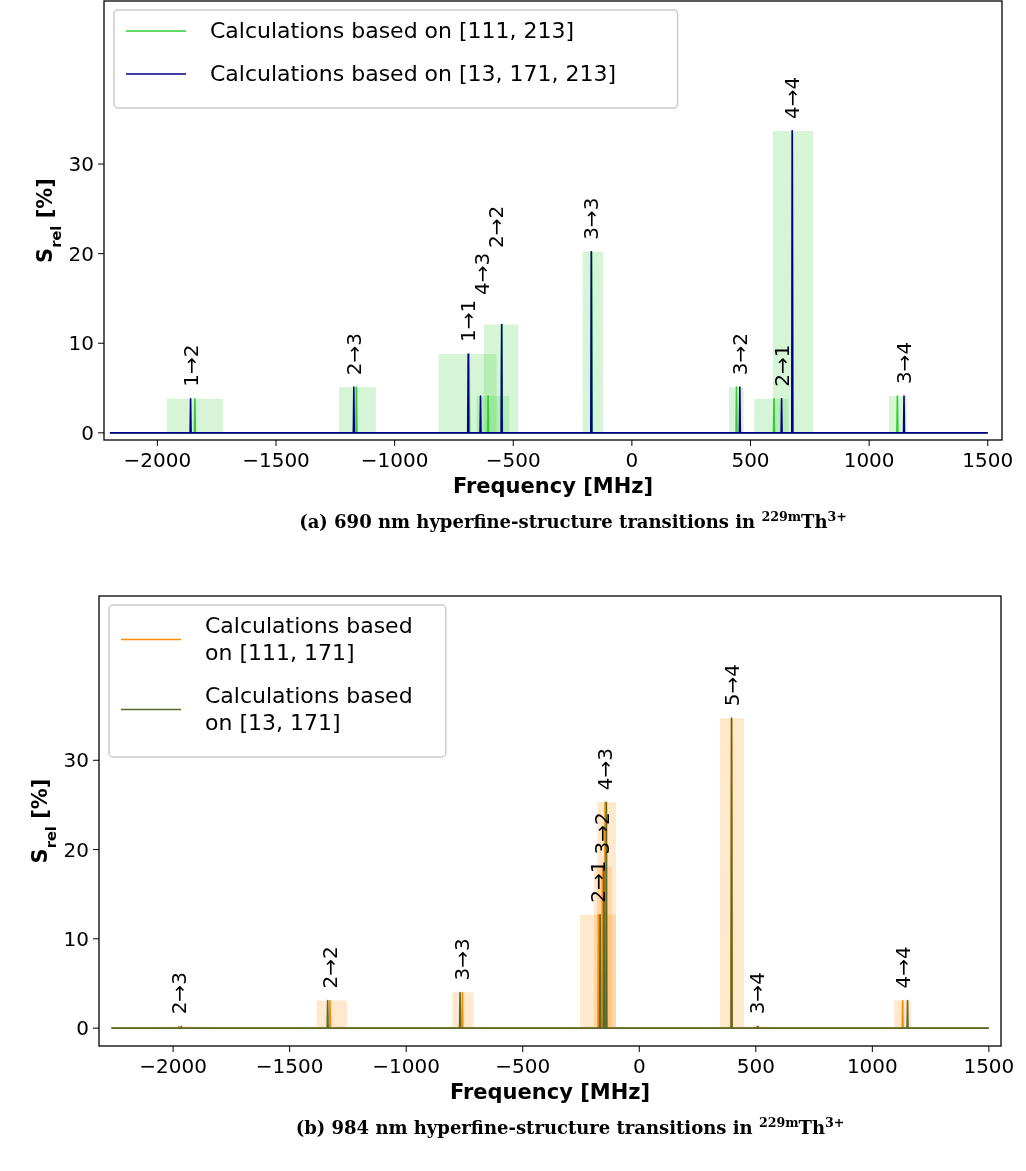 This screenshot has height=1171, width=1026. Describe the element at coordinates (731, 685) in the screenshot. I see `annotation: 5→4` at that location.